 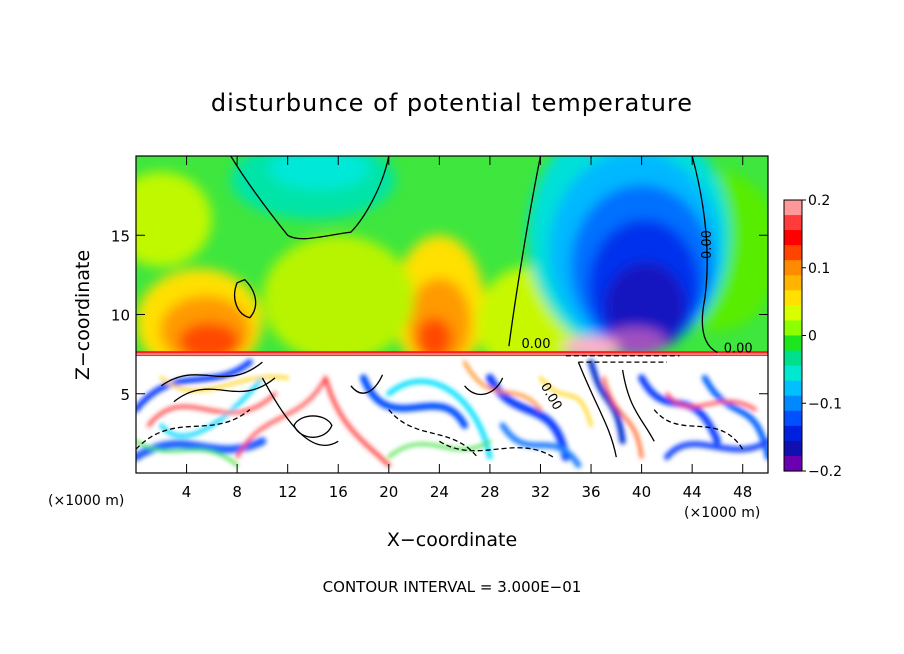 I want to click on x-tick-label: 44, so click(x=692, y=492).